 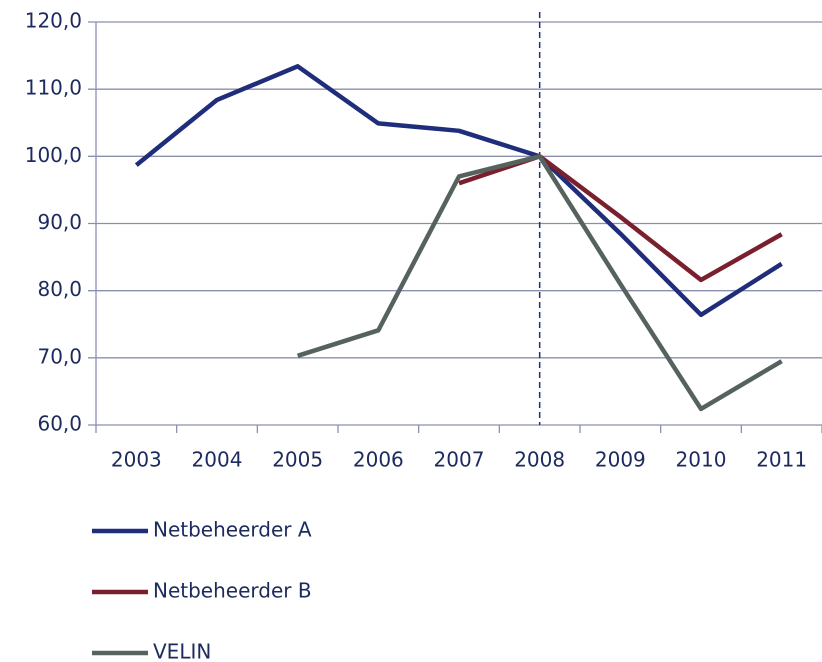 I want to click on series-line, so click(x=620, y=218).